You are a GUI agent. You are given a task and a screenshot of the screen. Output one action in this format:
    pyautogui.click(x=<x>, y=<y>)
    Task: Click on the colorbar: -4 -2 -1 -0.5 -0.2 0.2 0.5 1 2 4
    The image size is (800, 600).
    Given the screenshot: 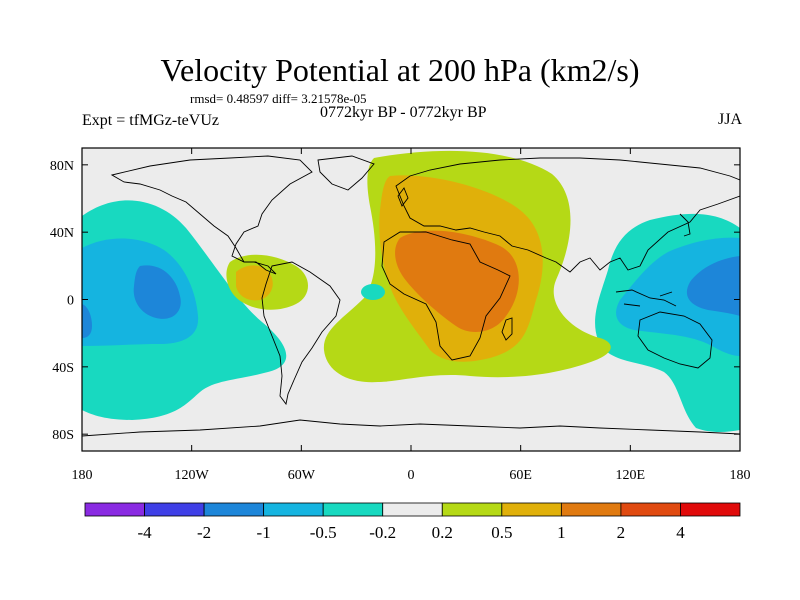 What is the action you would take?
    pyautogui.click(x=412, y=522)
    